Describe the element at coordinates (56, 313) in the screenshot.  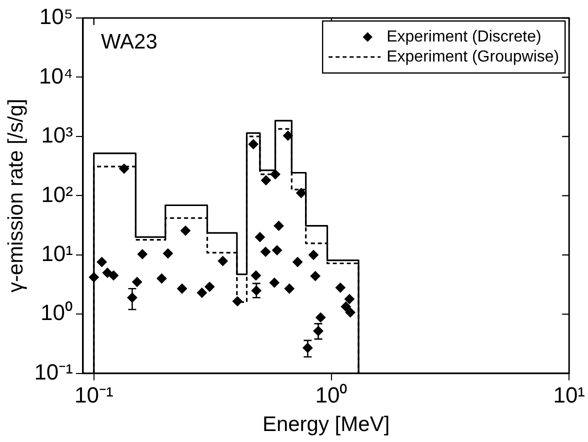
I see `y-tick-label: 10⁰` at that location.